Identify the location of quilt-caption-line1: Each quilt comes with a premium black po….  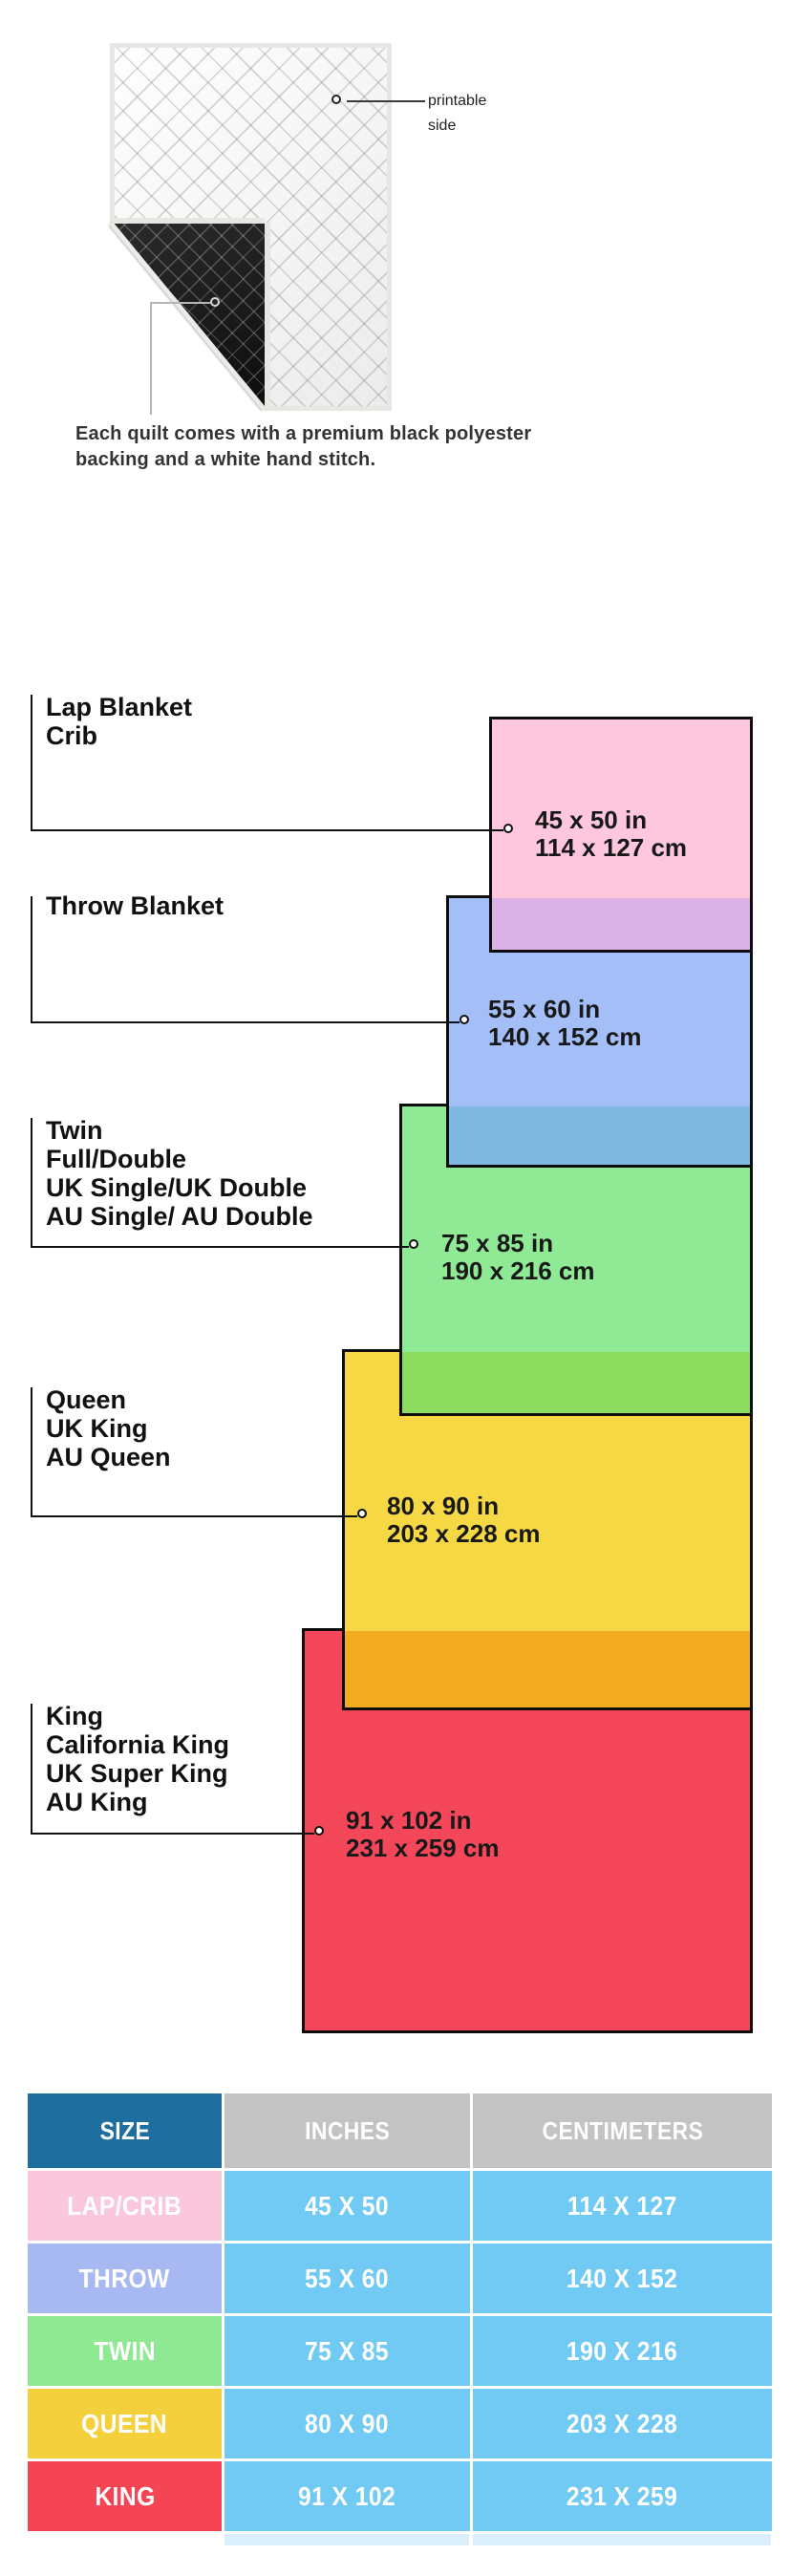
(303, 433).